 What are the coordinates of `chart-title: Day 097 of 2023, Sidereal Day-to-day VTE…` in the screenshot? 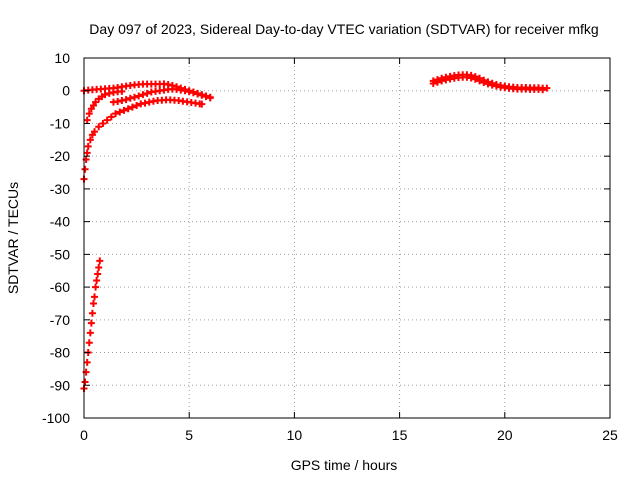 It's located at (343, 29).